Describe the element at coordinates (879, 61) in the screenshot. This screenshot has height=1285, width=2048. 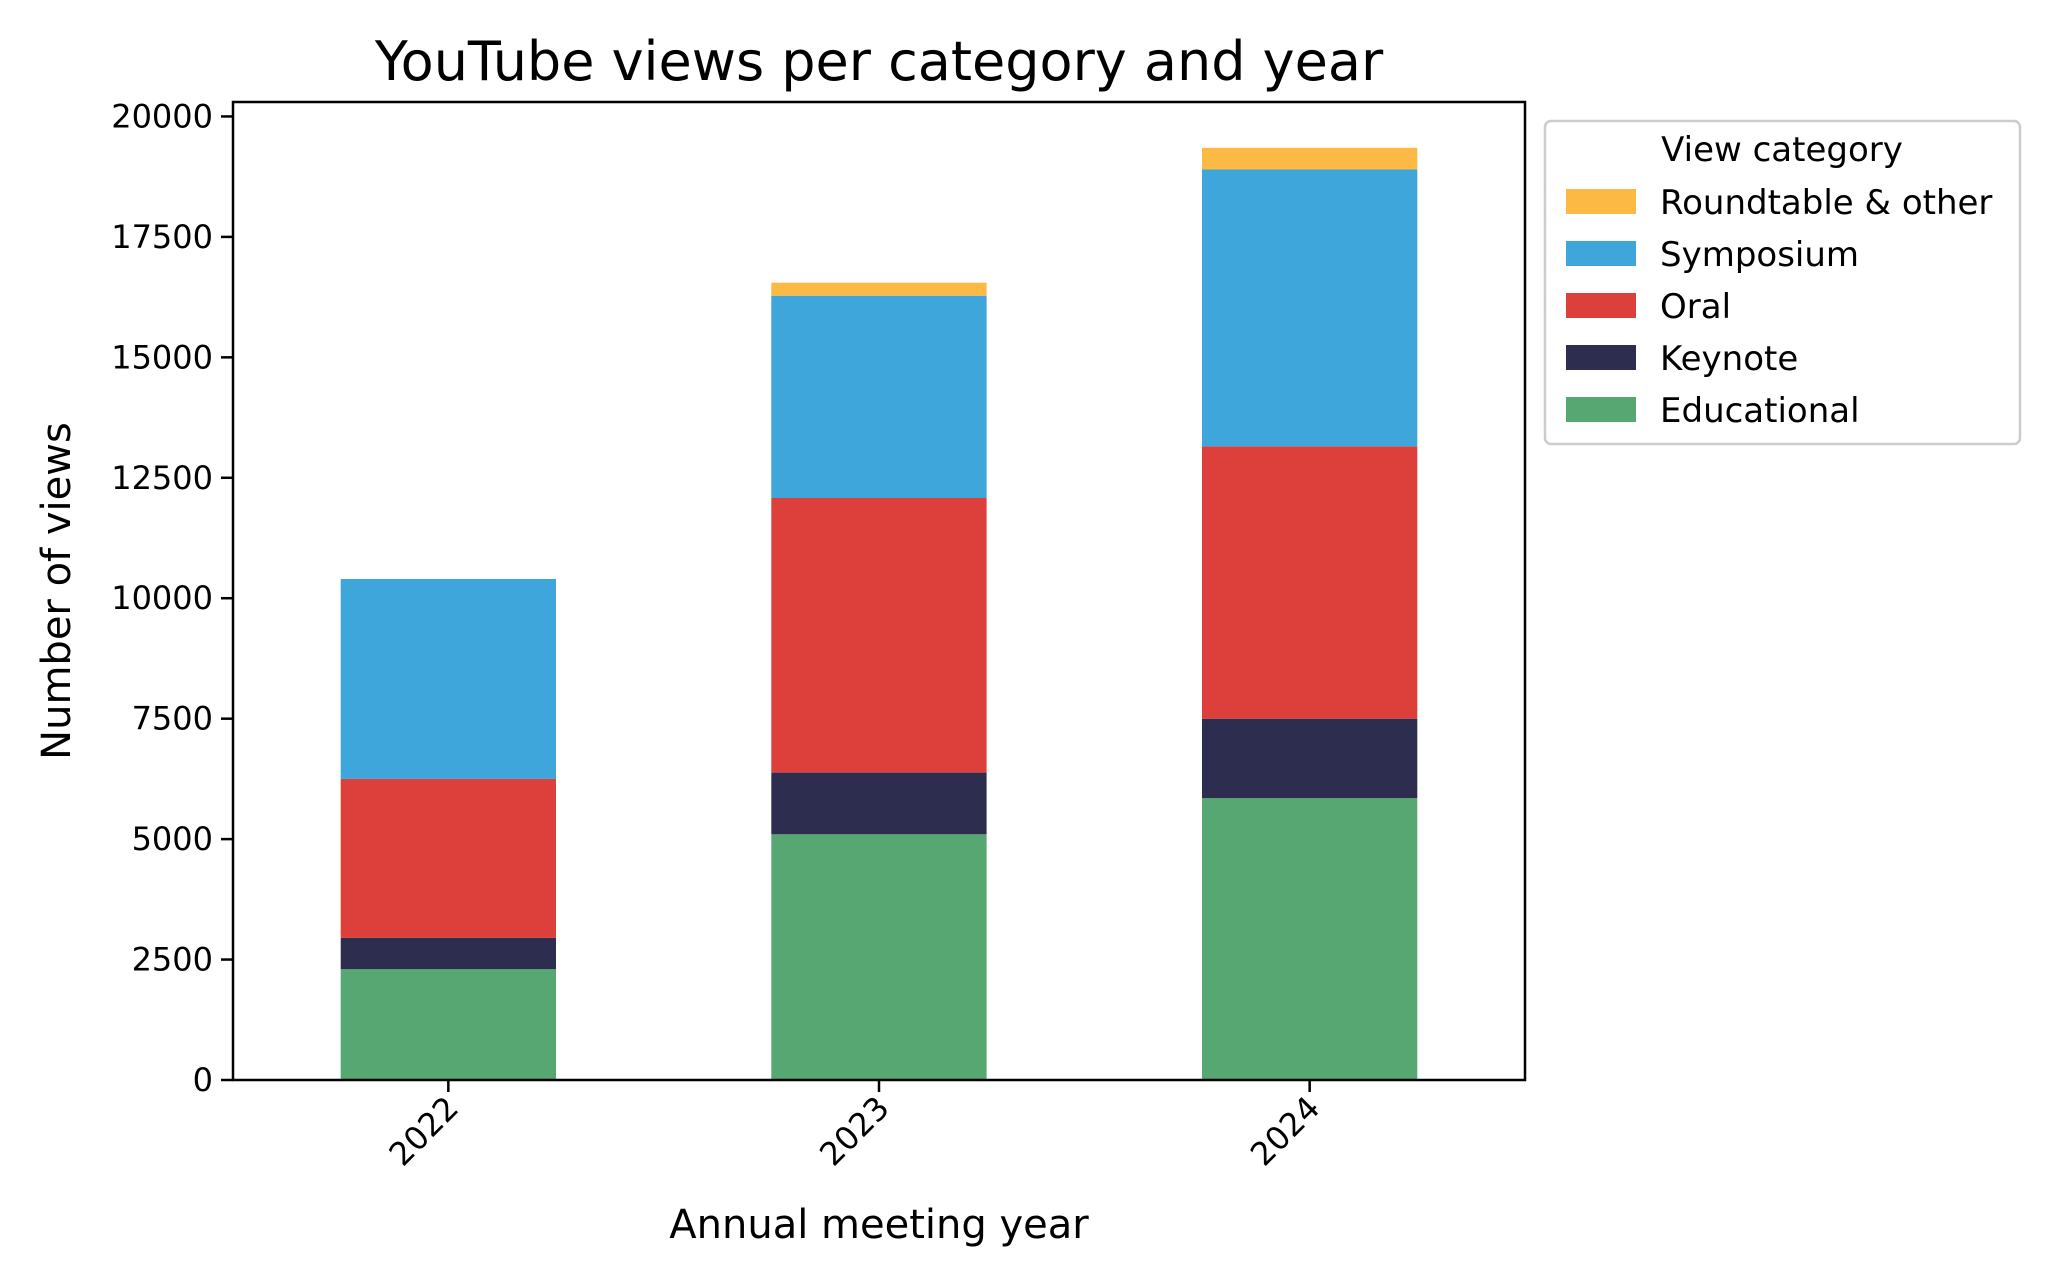
I see `chart-title: YouTube views per category and year` at that location.